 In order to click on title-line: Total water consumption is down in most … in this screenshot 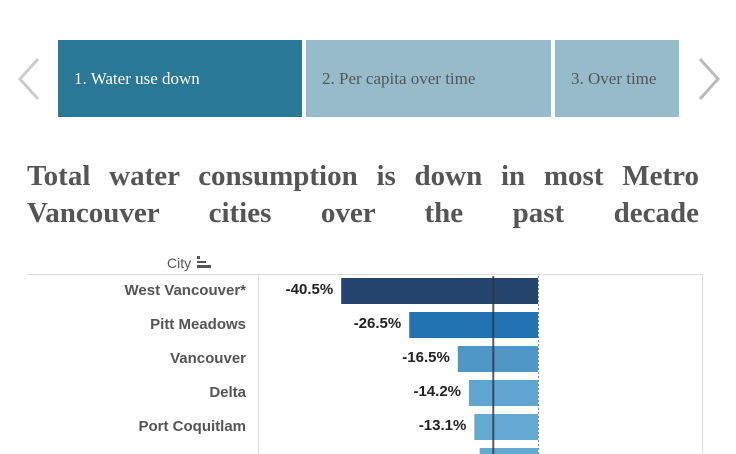, I will do `click(363, 176)`.